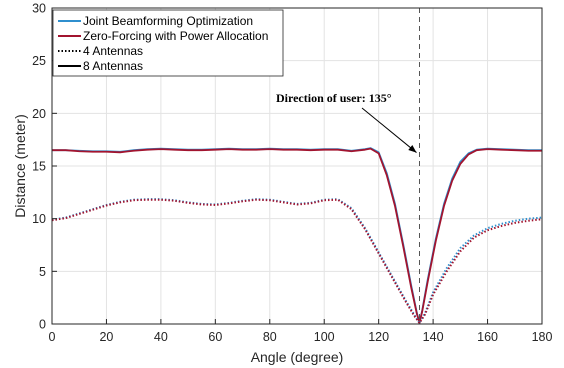 This screenshot has width=564, height=368. I want to click on x-tick-label: 100, so click(324, 337).